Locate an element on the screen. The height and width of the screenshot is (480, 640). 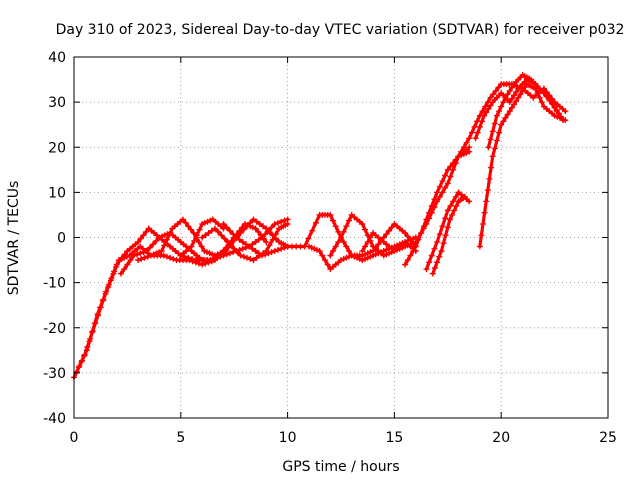
y-tick-label: -30 is located at coordinates (54, 374).